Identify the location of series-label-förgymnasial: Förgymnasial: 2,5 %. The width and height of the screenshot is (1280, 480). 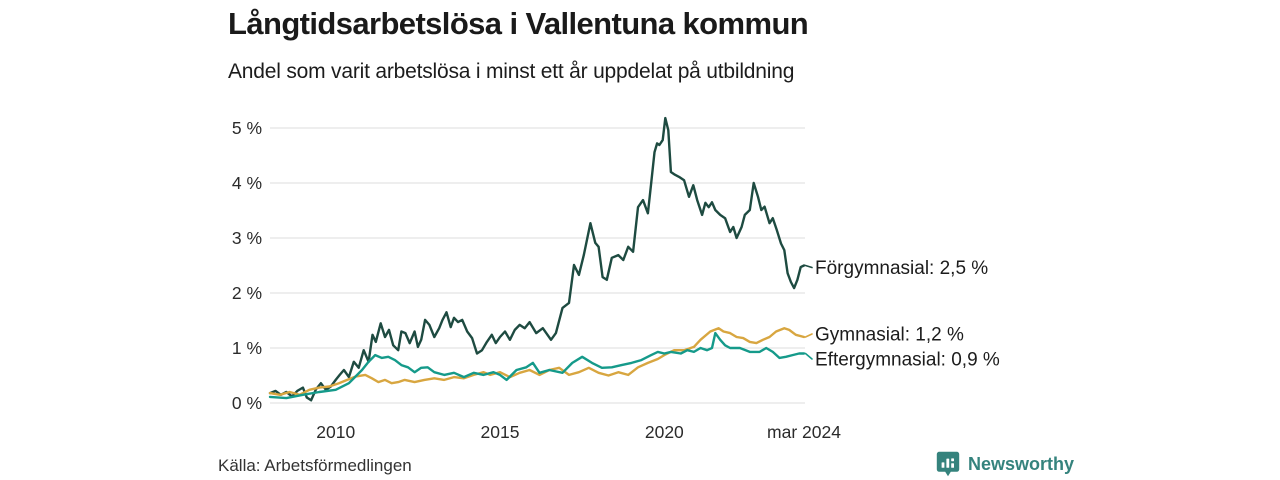
(901, 268).